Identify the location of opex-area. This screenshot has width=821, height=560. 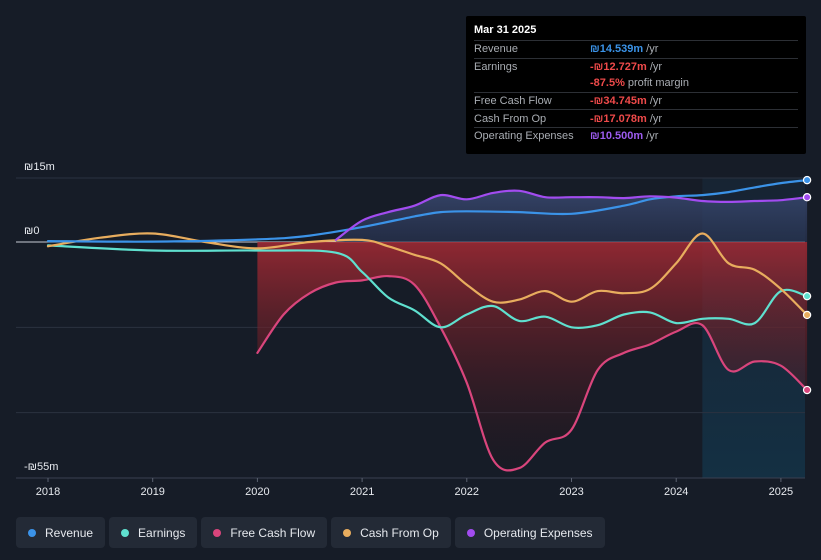
(571, 216).